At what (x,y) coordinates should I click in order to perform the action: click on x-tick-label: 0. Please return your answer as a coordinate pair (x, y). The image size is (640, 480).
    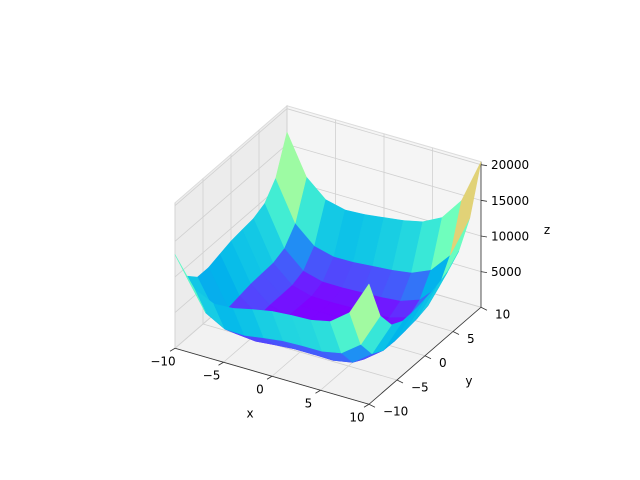
    Looking at the image, I should click on (260, 390).